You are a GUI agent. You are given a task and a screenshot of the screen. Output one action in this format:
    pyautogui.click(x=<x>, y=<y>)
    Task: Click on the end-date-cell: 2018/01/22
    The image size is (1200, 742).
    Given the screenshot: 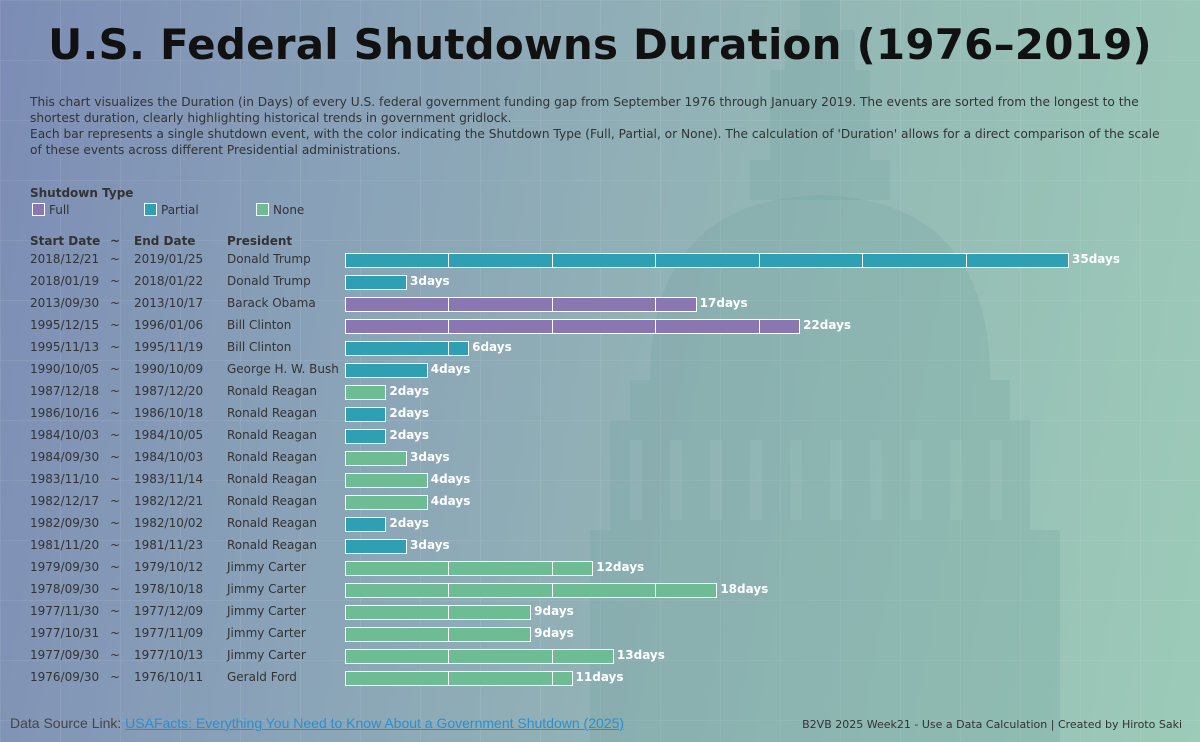 What is the action you would take?
    pyautogui.click(x=169, y=281)
    